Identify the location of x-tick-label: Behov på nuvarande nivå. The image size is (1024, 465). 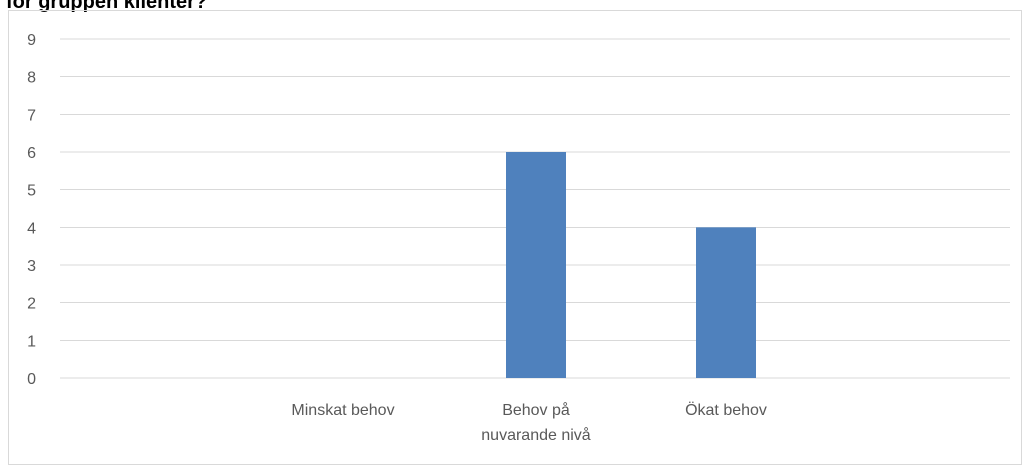
(536, 422).